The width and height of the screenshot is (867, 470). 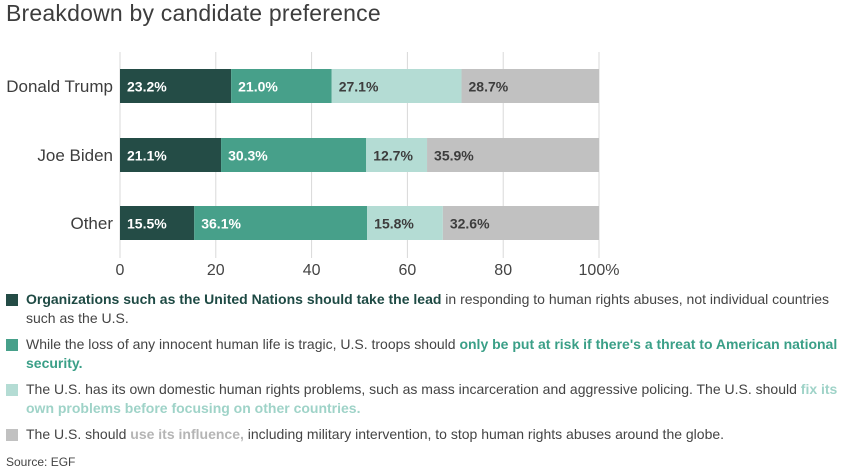 What do you see at coordinates (394, 224) in the screenshot?
I see `data-label: 15.8%` at bounding box center [394, 224].